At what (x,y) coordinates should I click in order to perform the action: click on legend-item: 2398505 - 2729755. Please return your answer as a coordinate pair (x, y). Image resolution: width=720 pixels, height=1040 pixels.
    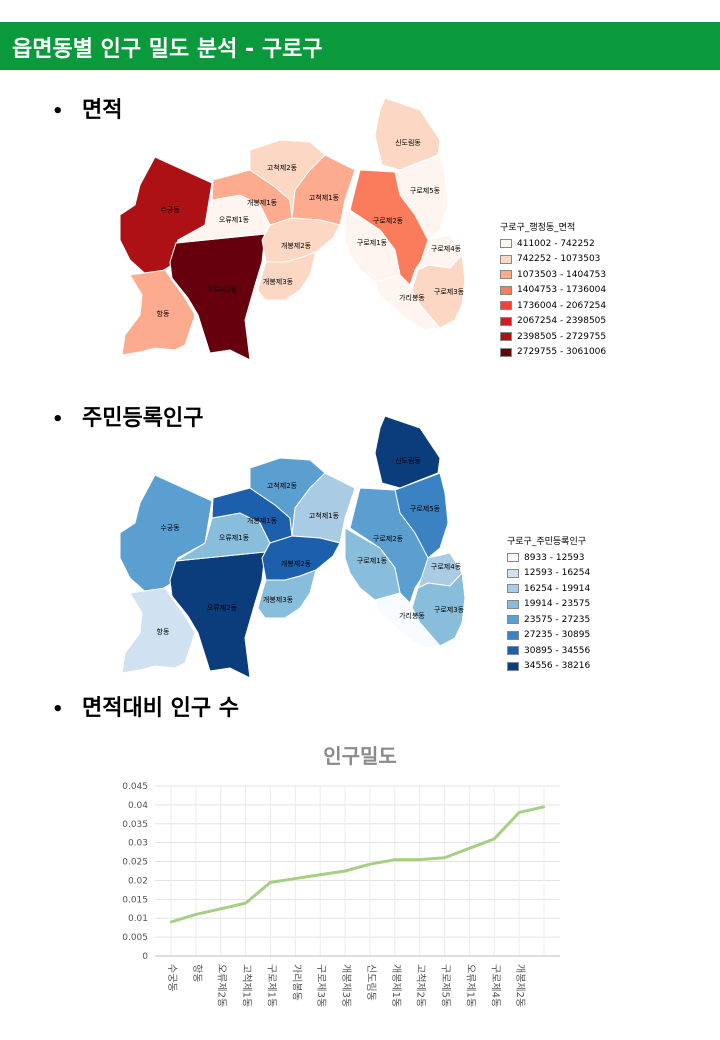
    Looking at the image, I should click on (553, 337).